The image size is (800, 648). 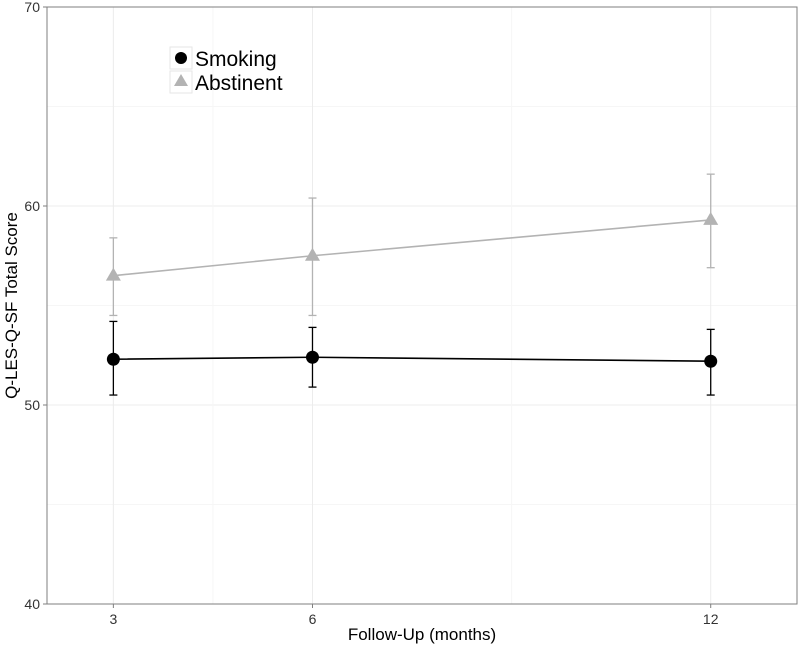 I want to click on y-tick-label: 40, so click(x=32, y=604).